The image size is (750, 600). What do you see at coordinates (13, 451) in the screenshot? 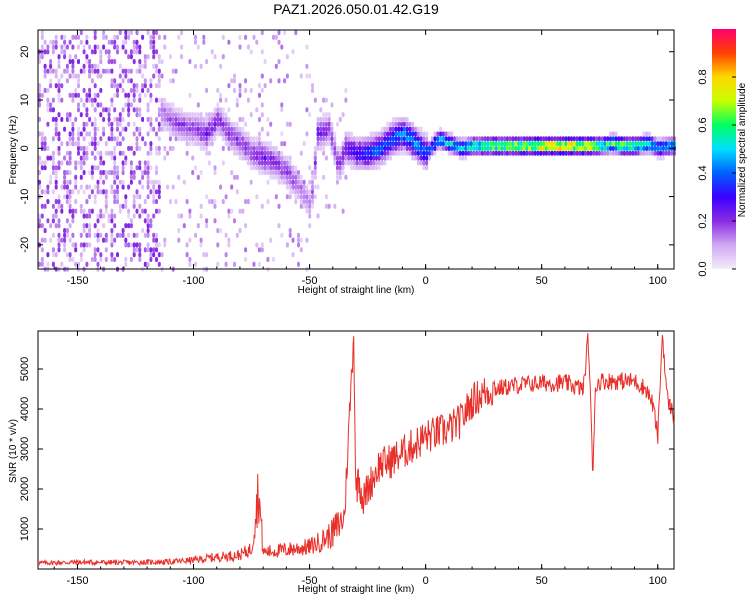
I see `snr-y-axis-label: SNR (10 * v/v)` at bounding box center [13, 451].